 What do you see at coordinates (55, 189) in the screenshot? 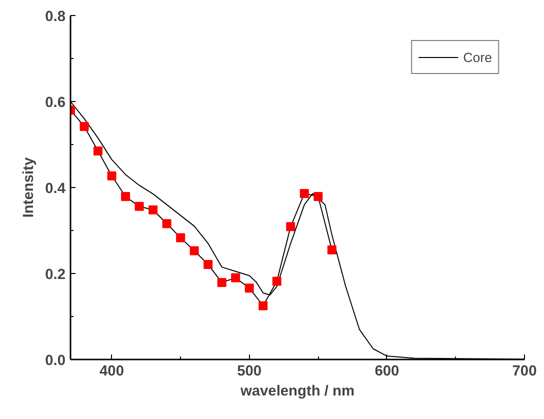
I see `y-tick-label: 0.4` at bounding box center [55, 189].